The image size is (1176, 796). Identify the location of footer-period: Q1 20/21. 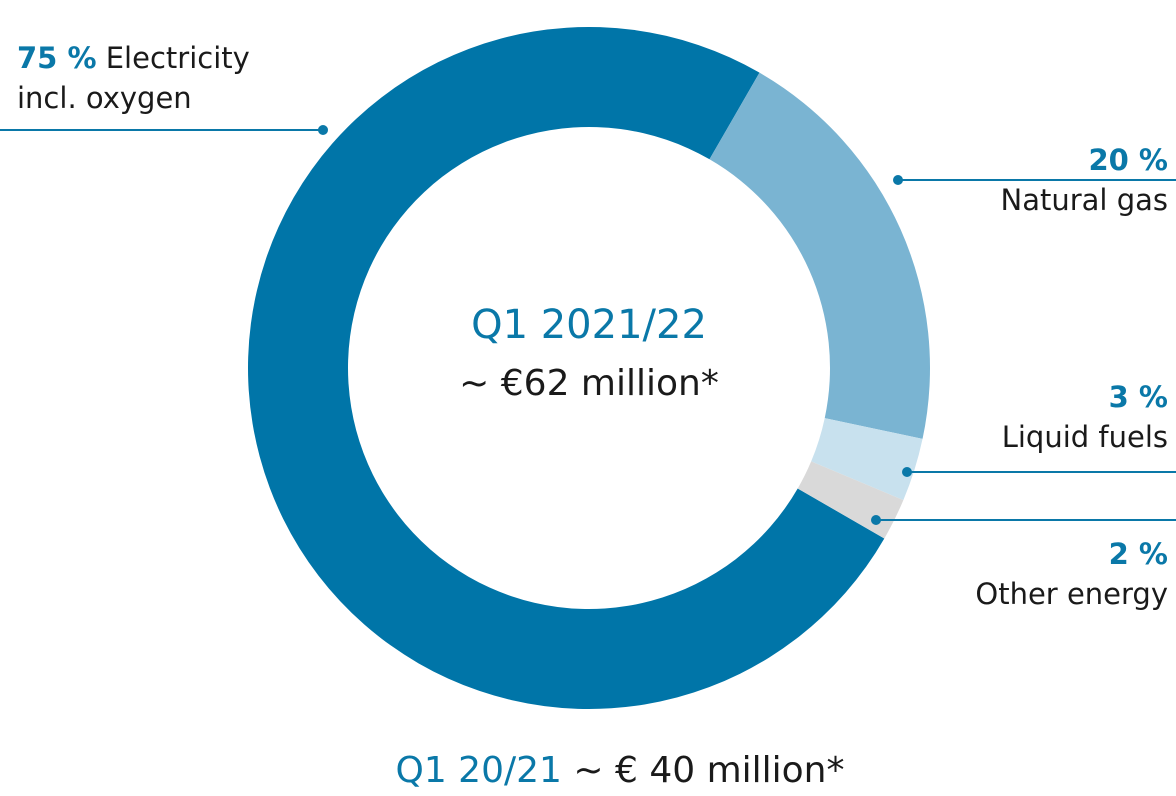
(478, 770).